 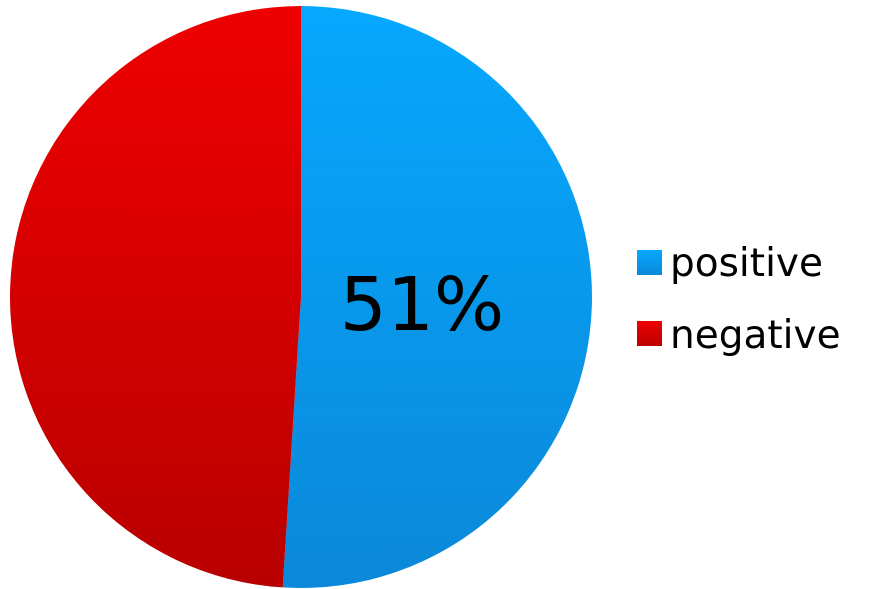 I want to click on legend-swatch-negative, so click(x=649, y=333).